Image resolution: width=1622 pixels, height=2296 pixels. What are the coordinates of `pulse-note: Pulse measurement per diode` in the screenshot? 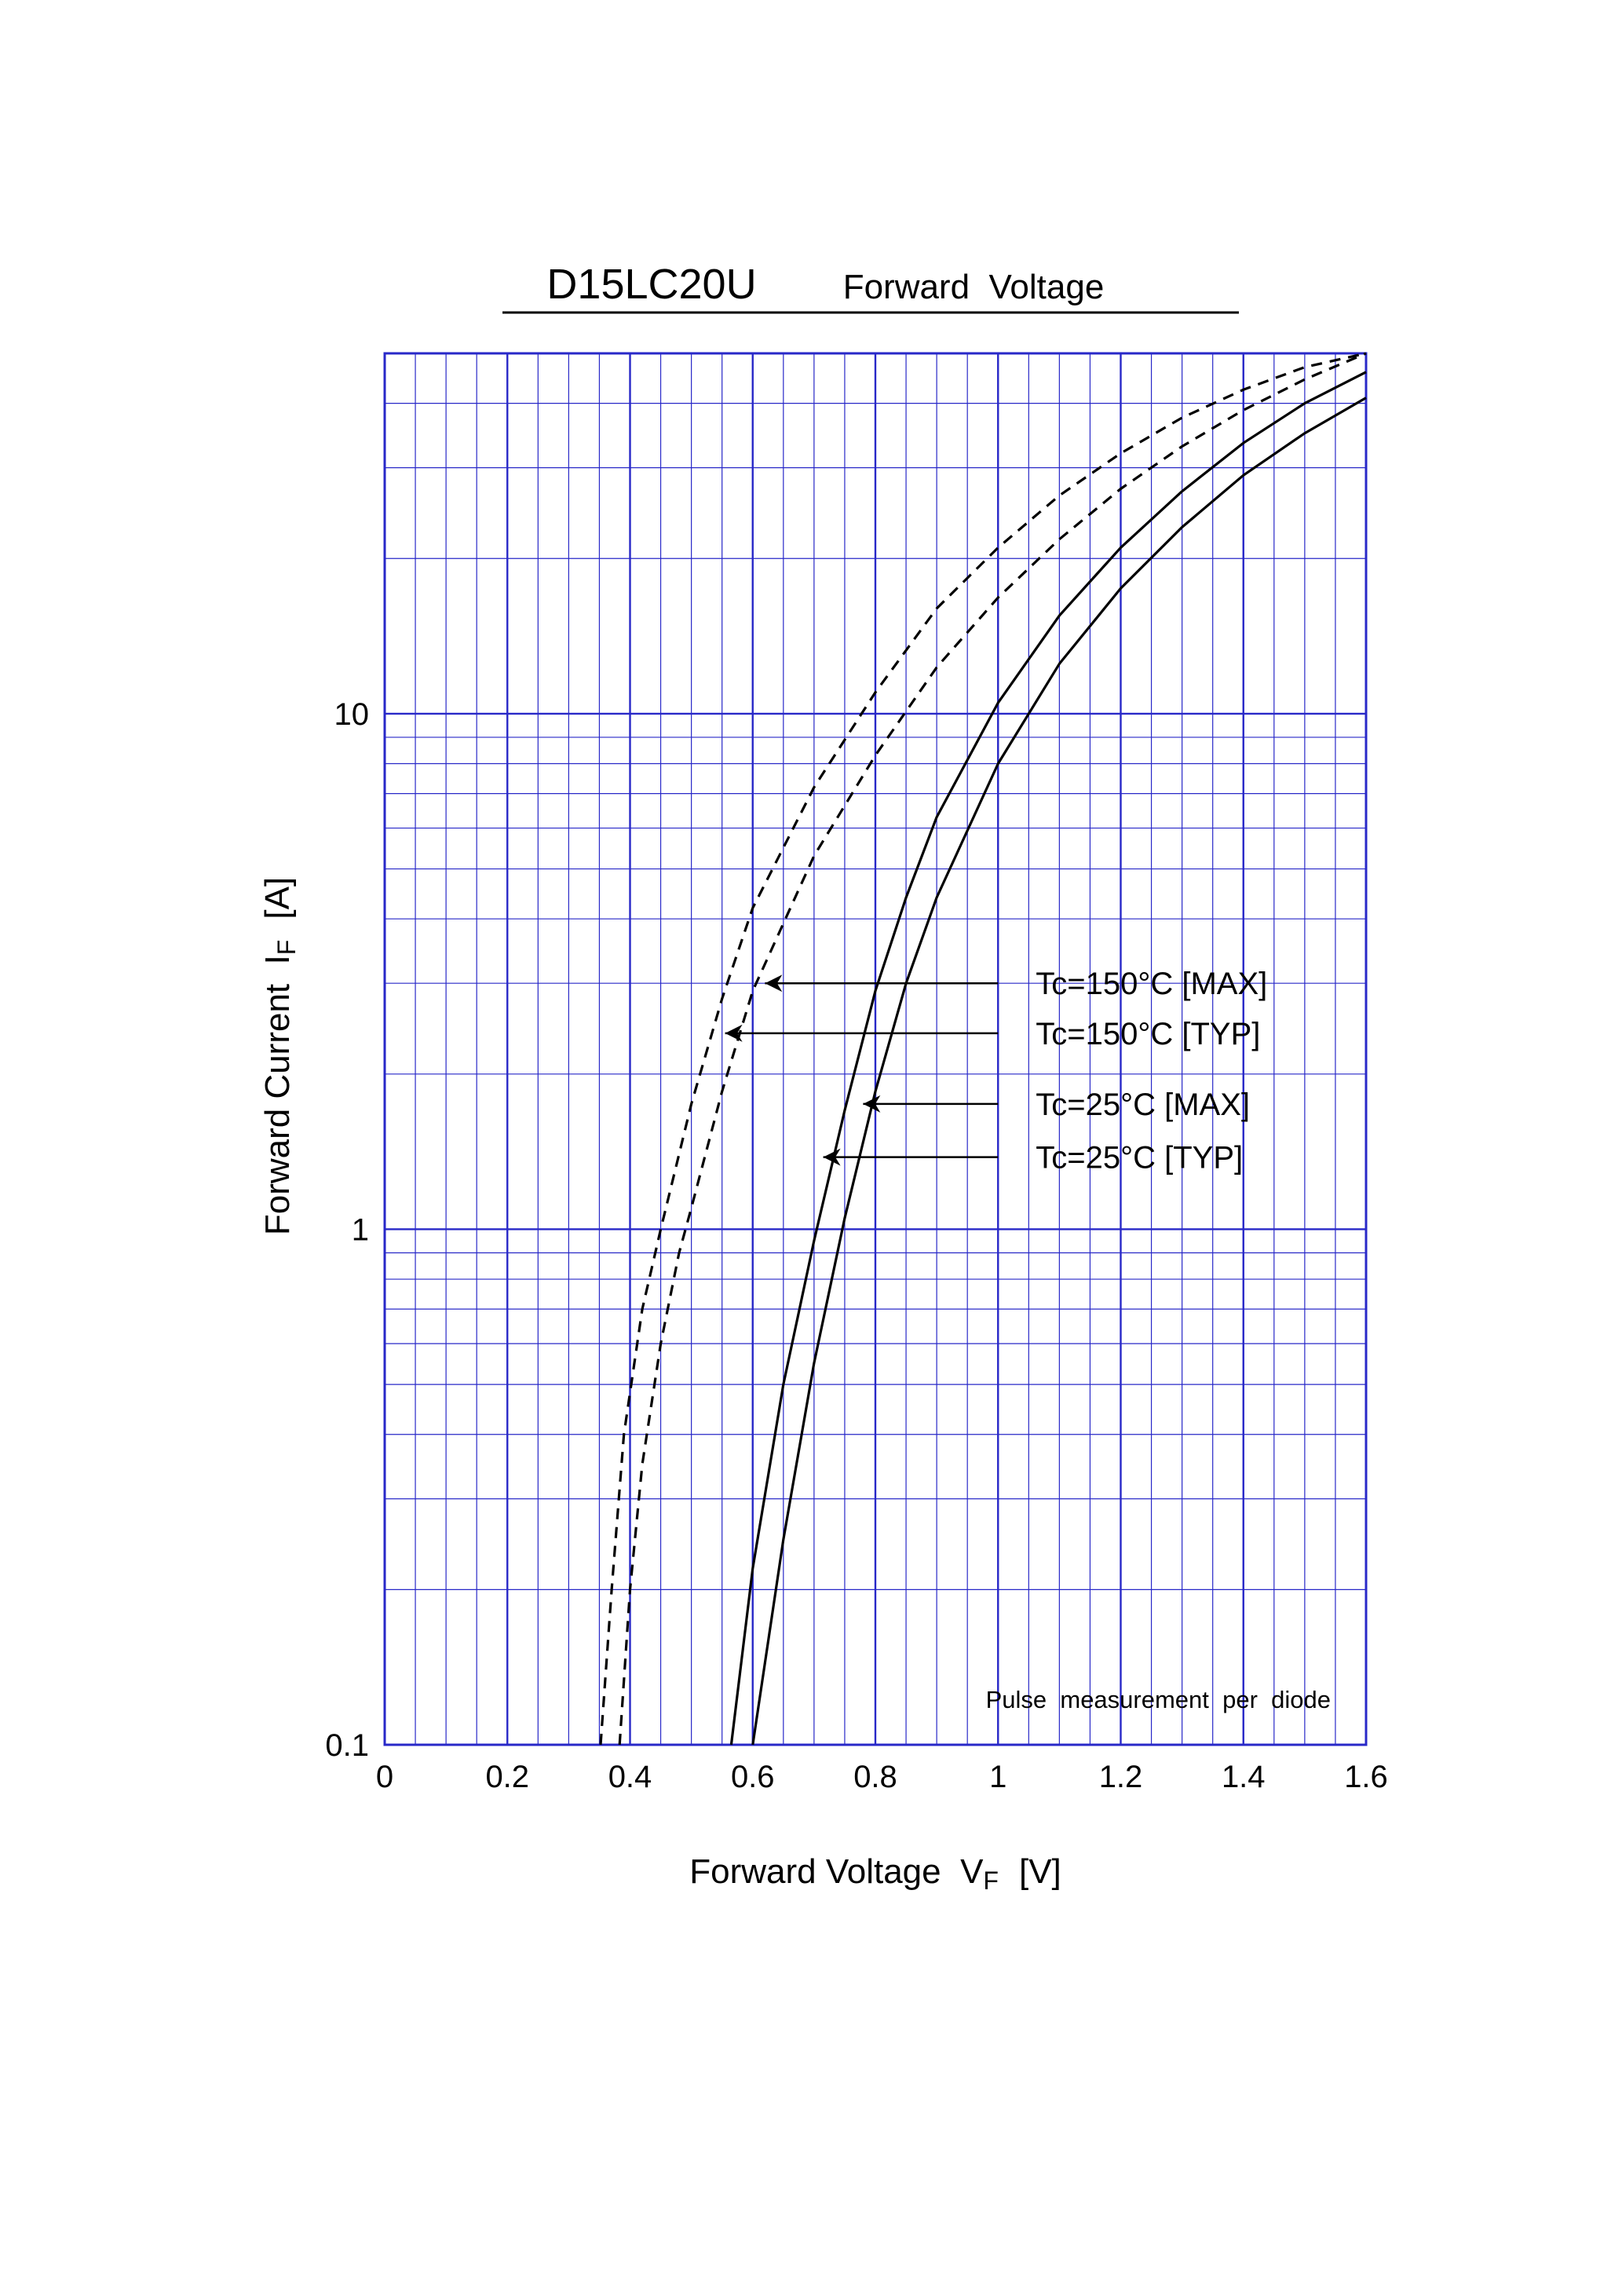 It's located at (1158, 1700).